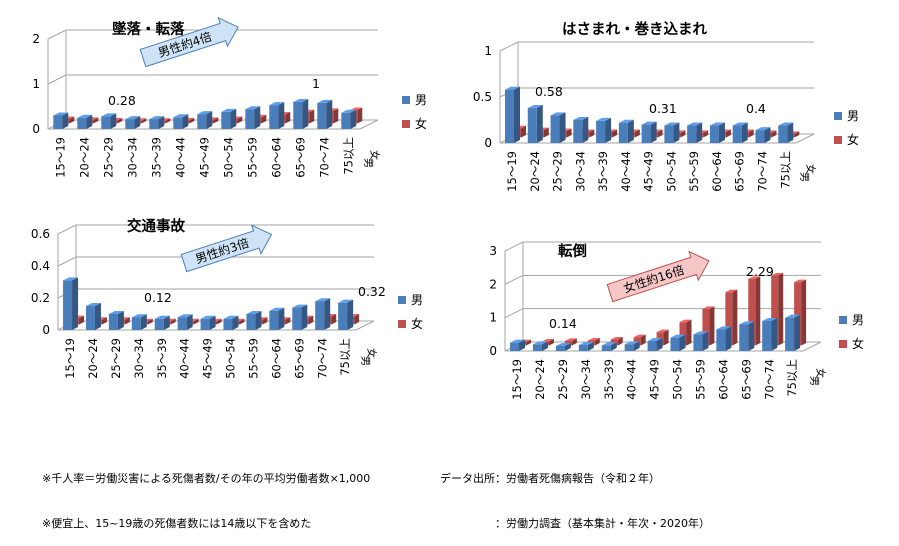 The height and width of the screenshot is (546, 899). I want to click on y-tick-label: 0.2, so click(40, 298).